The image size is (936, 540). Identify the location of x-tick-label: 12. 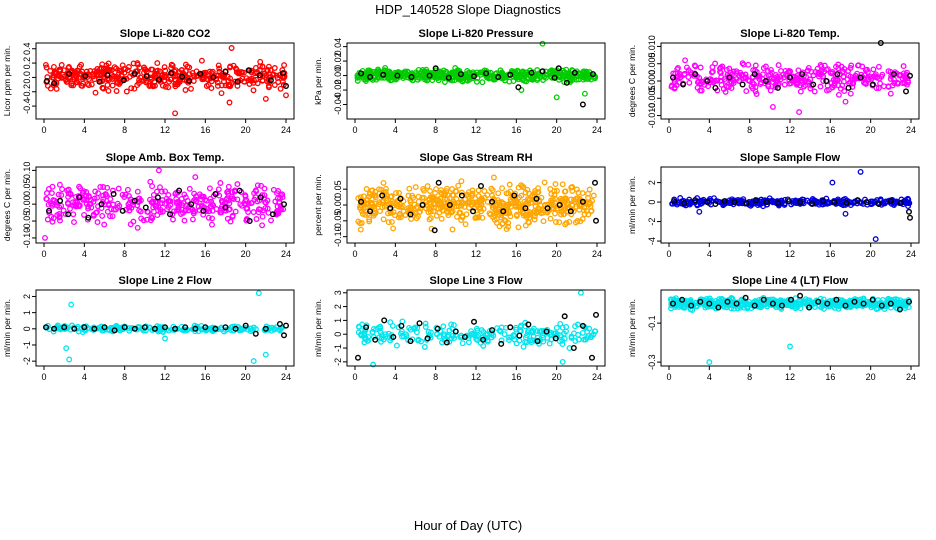
(476, 377).